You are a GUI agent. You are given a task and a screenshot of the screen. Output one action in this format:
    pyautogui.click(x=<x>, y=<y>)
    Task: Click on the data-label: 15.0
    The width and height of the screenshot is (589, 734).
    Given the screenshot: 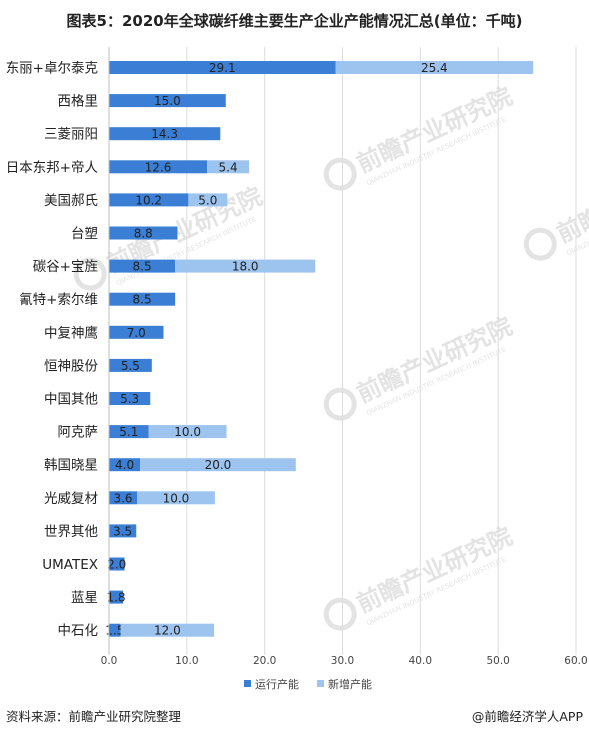 What is the action you would take?
    pyautogui.click(x=167, y=101)
    